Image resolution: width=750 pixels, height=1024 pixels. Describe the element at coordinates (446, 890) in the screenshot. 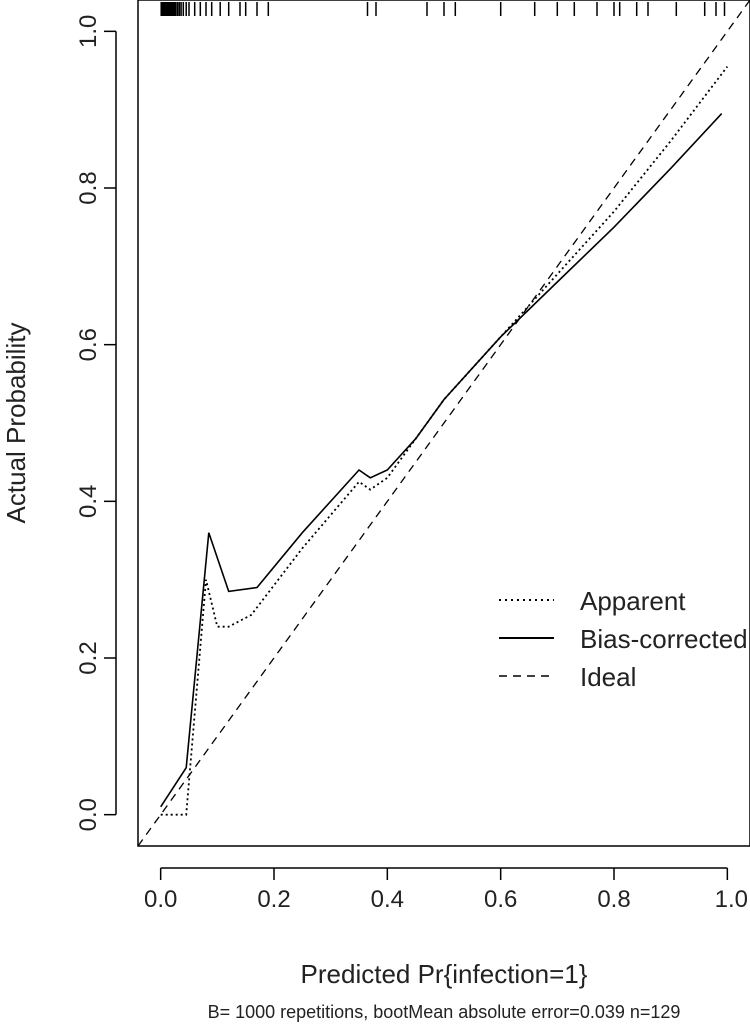

I see `x-axis: 0.0 0.2 0.4 0.6 0.8 1.0` at that location.